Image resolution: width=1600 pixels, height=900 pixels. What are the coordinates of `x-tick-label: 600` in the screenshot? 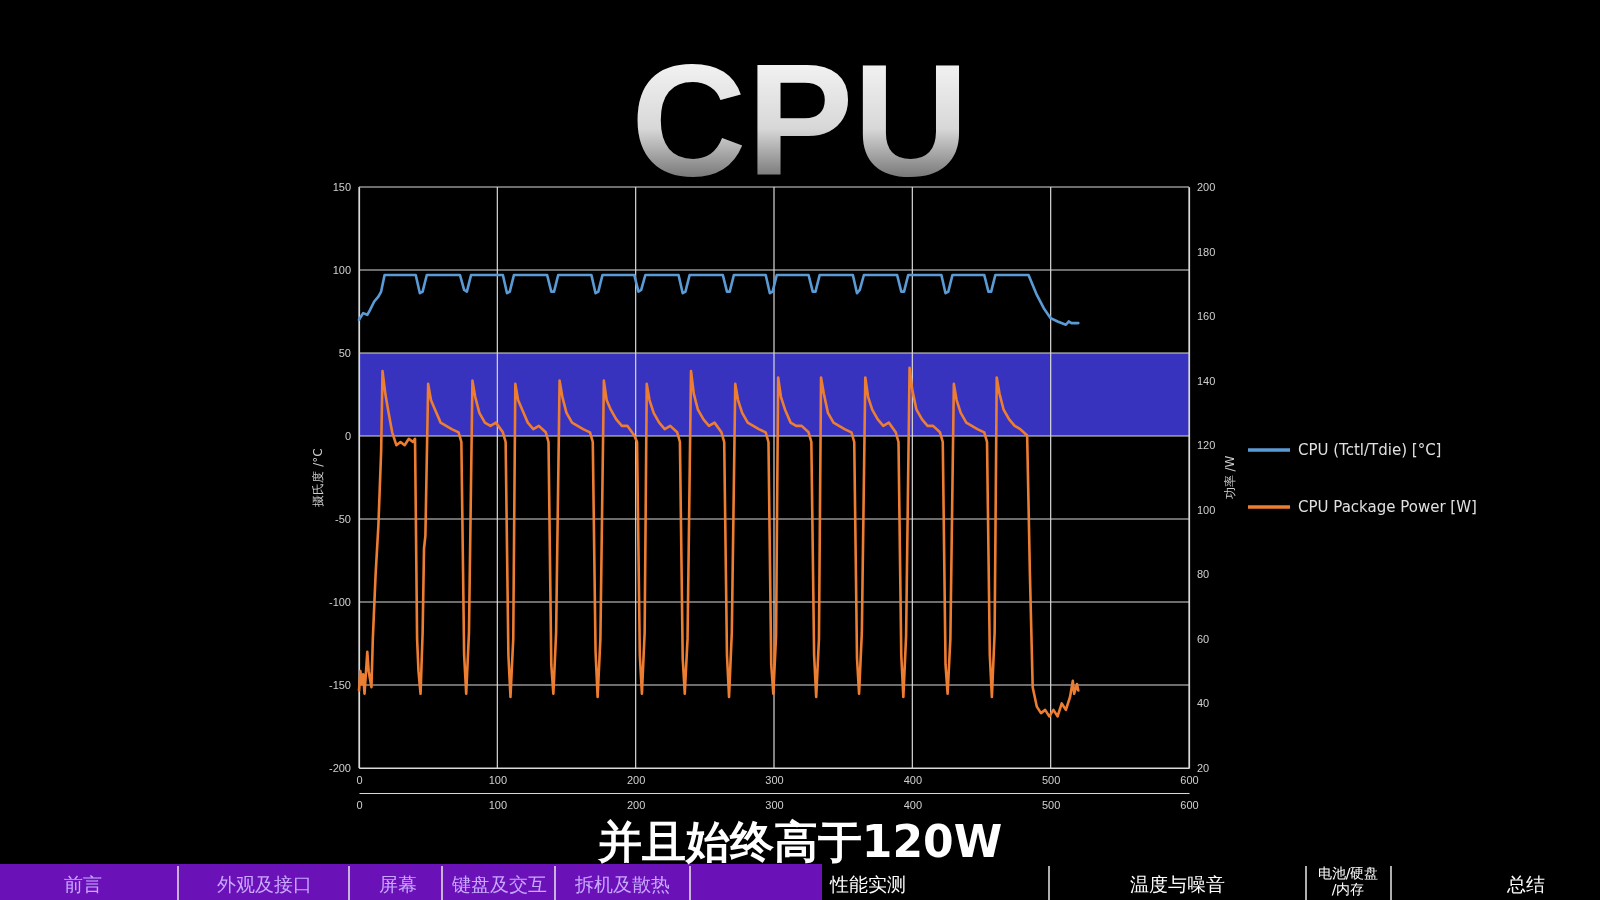 It's located at (1189, 779).